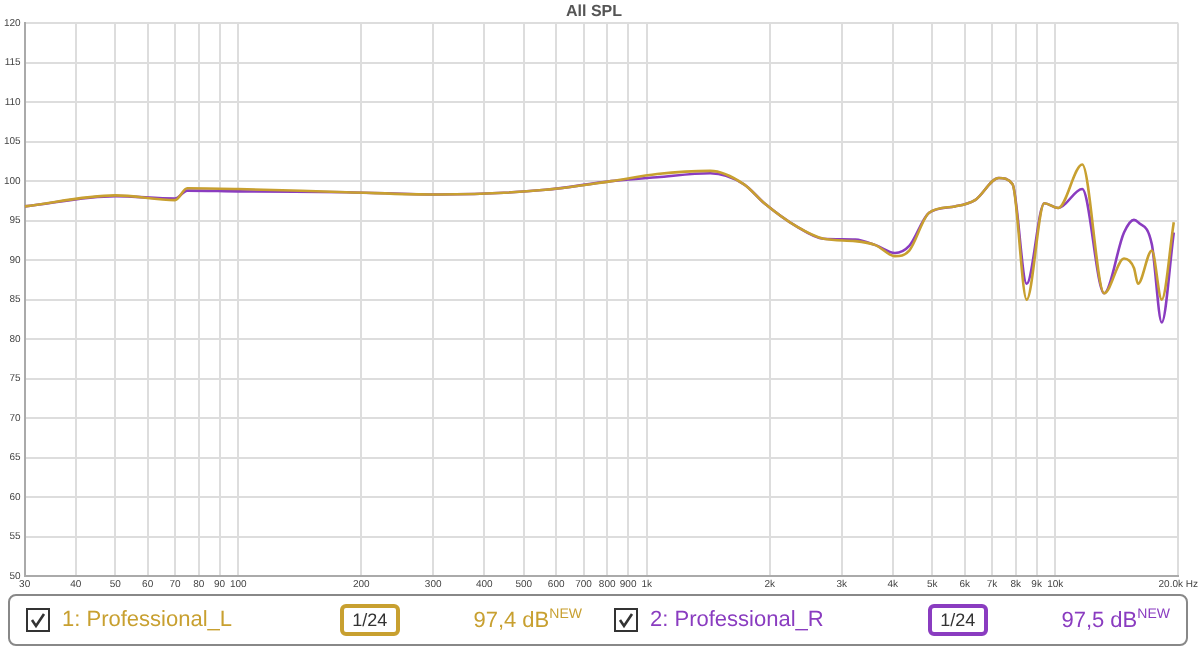 Image resolution: width=1200 pixels, height=650 pixels. I want to click on text: 97,4 dB$^{NEW}$, so click(527, 620).